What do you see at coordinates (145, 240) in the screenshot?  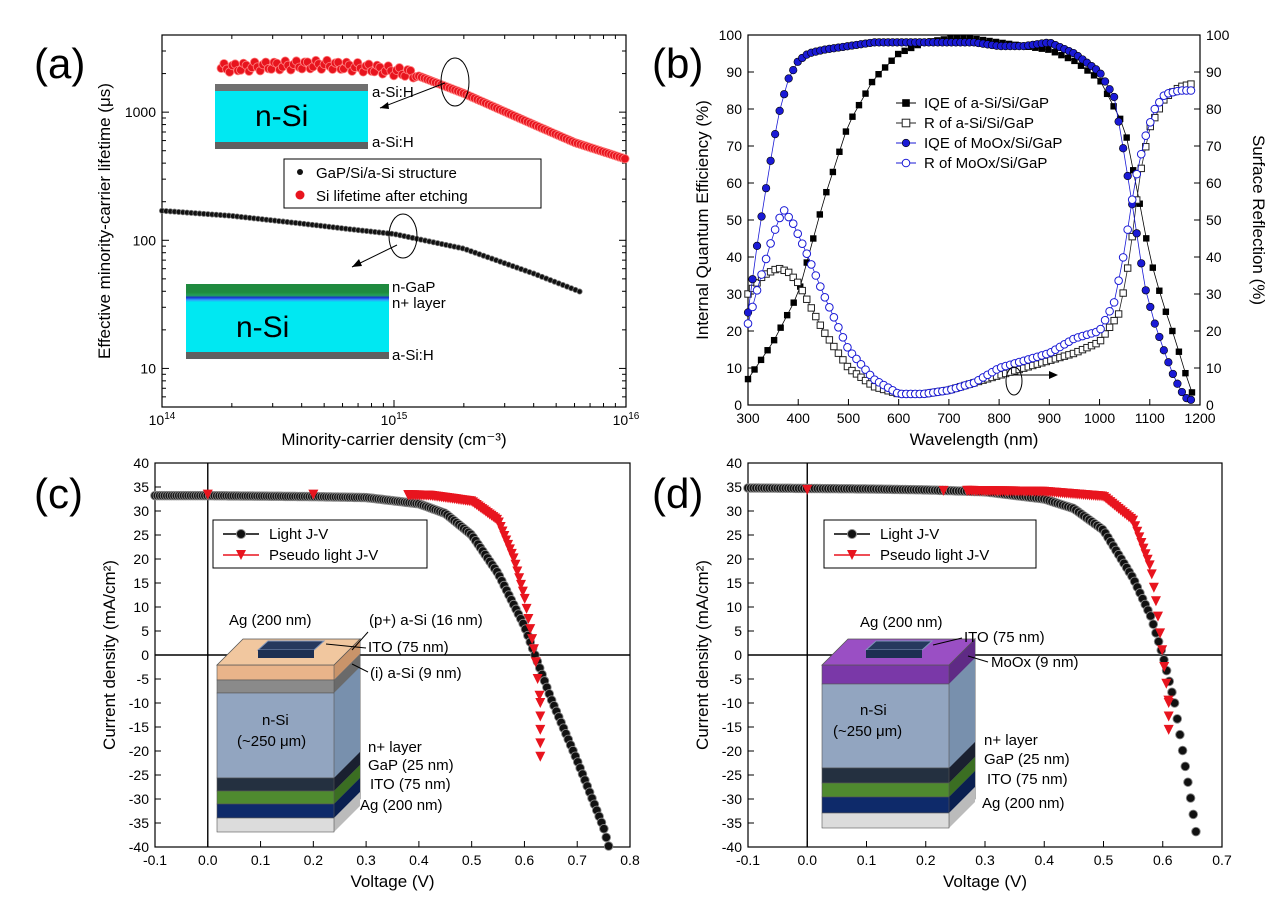 I see `y-tick-label: 100` at bounding box center [145, 240].